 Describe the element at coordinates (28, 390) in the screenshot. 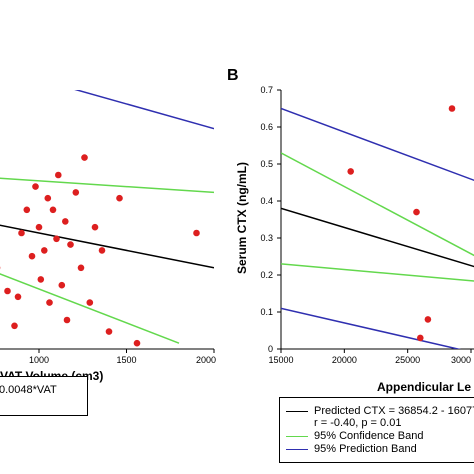

I see `panel-a-legend-text: 0.0048*VAT` at that location.